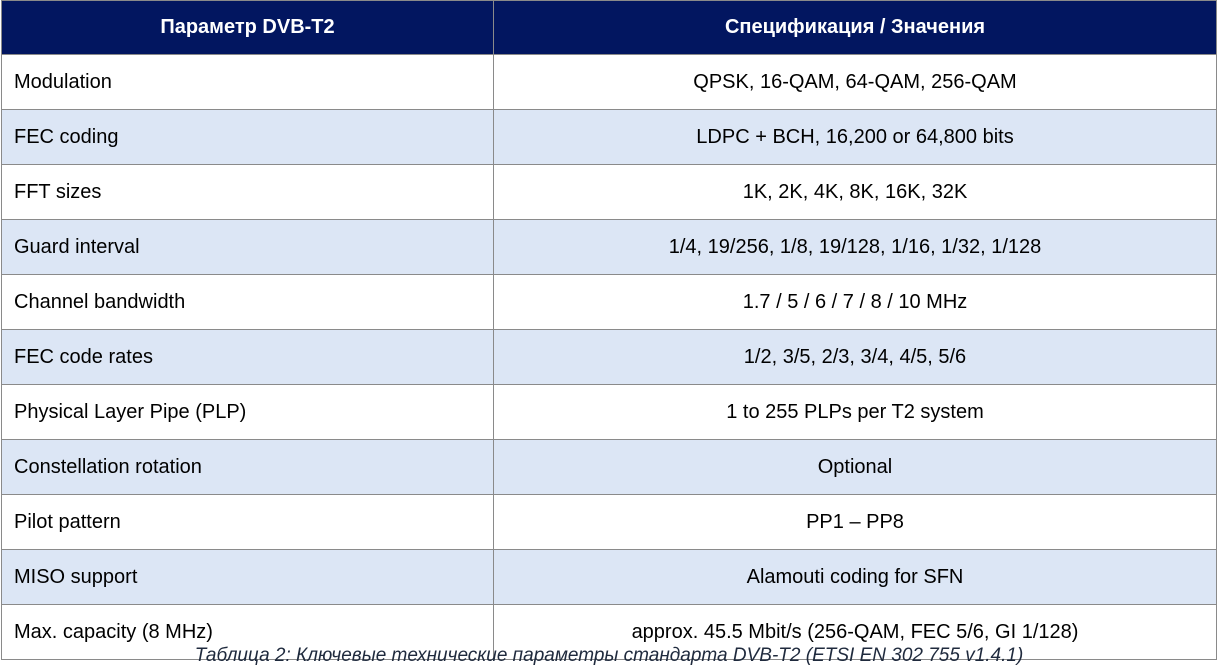 The image size is (1218, 669). What do you see at coordinates (247, 412) in the screenshot?
I see `parameter-cell: Physical Layer Pipe (PLP)` at bounding box center [247, 412].